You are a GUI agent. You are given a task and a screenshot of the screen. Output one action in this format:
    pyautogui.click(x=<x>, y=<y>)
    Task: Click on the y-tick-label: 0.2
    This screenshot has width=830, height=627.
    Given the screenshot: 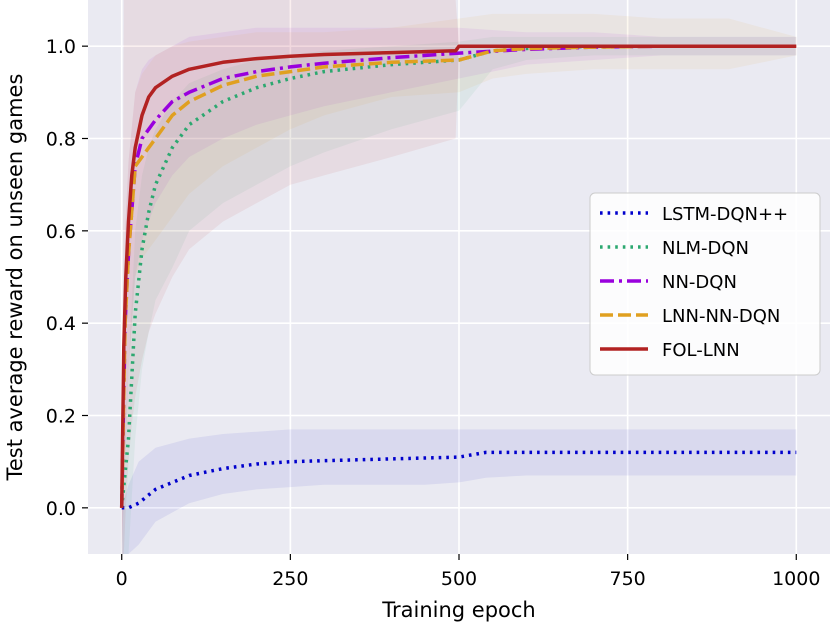 What is the action you would take?
    pyautogui.click(x=61, y=417)
    